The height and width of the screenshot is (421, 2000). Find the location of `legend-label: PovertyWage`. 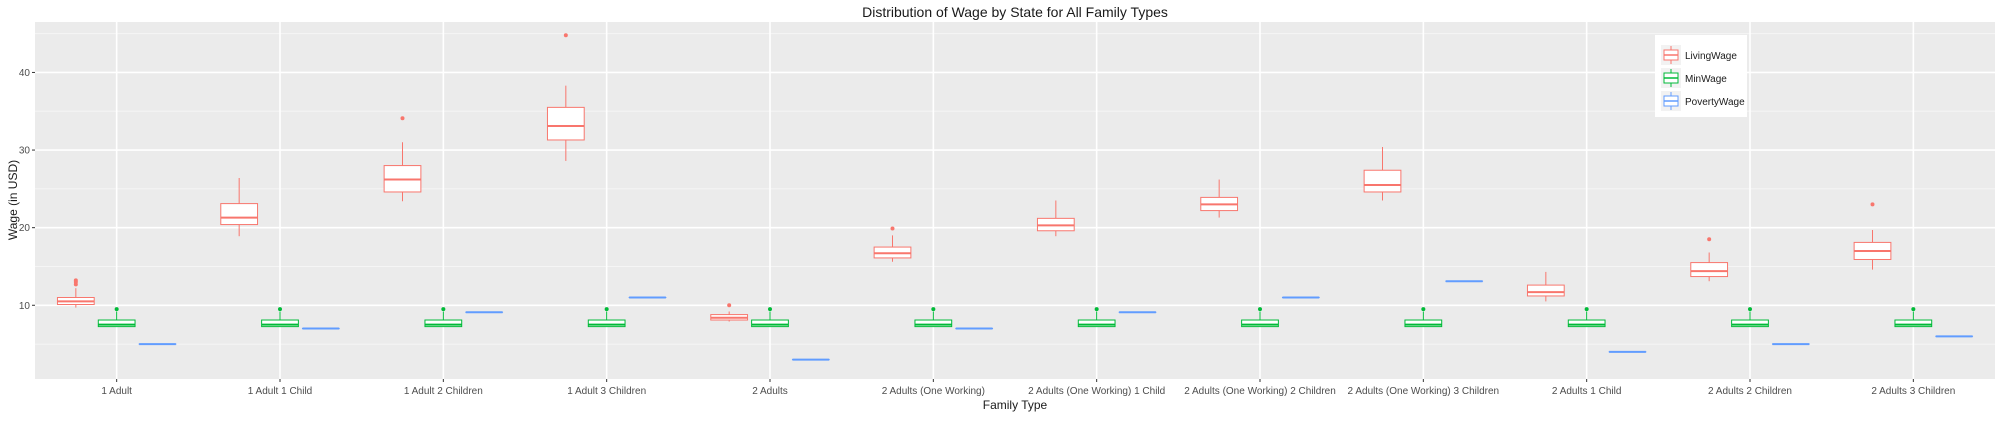

legend-label: PovertyWage is located at coordinates (1715, 102).